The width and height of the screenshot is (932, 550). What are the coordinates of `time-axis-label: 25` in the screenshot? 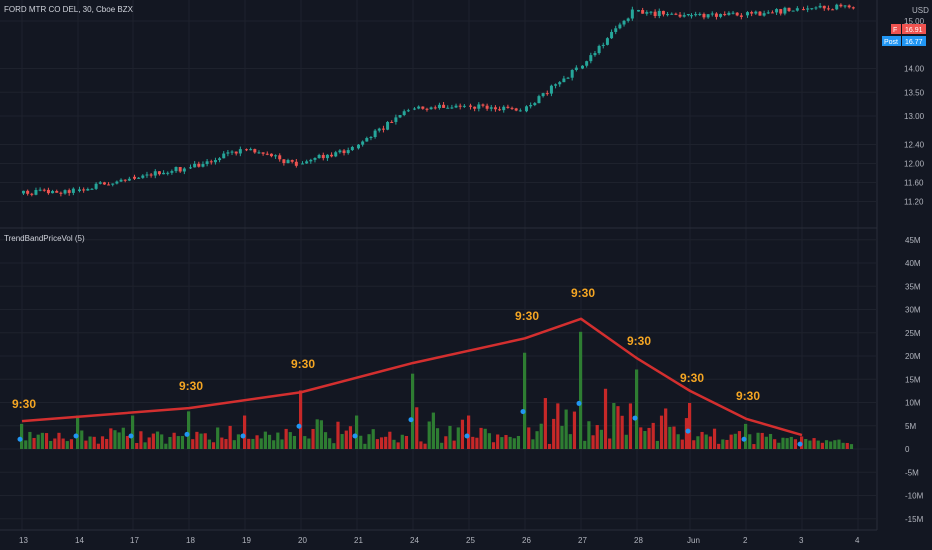 It's located at (470, 540).